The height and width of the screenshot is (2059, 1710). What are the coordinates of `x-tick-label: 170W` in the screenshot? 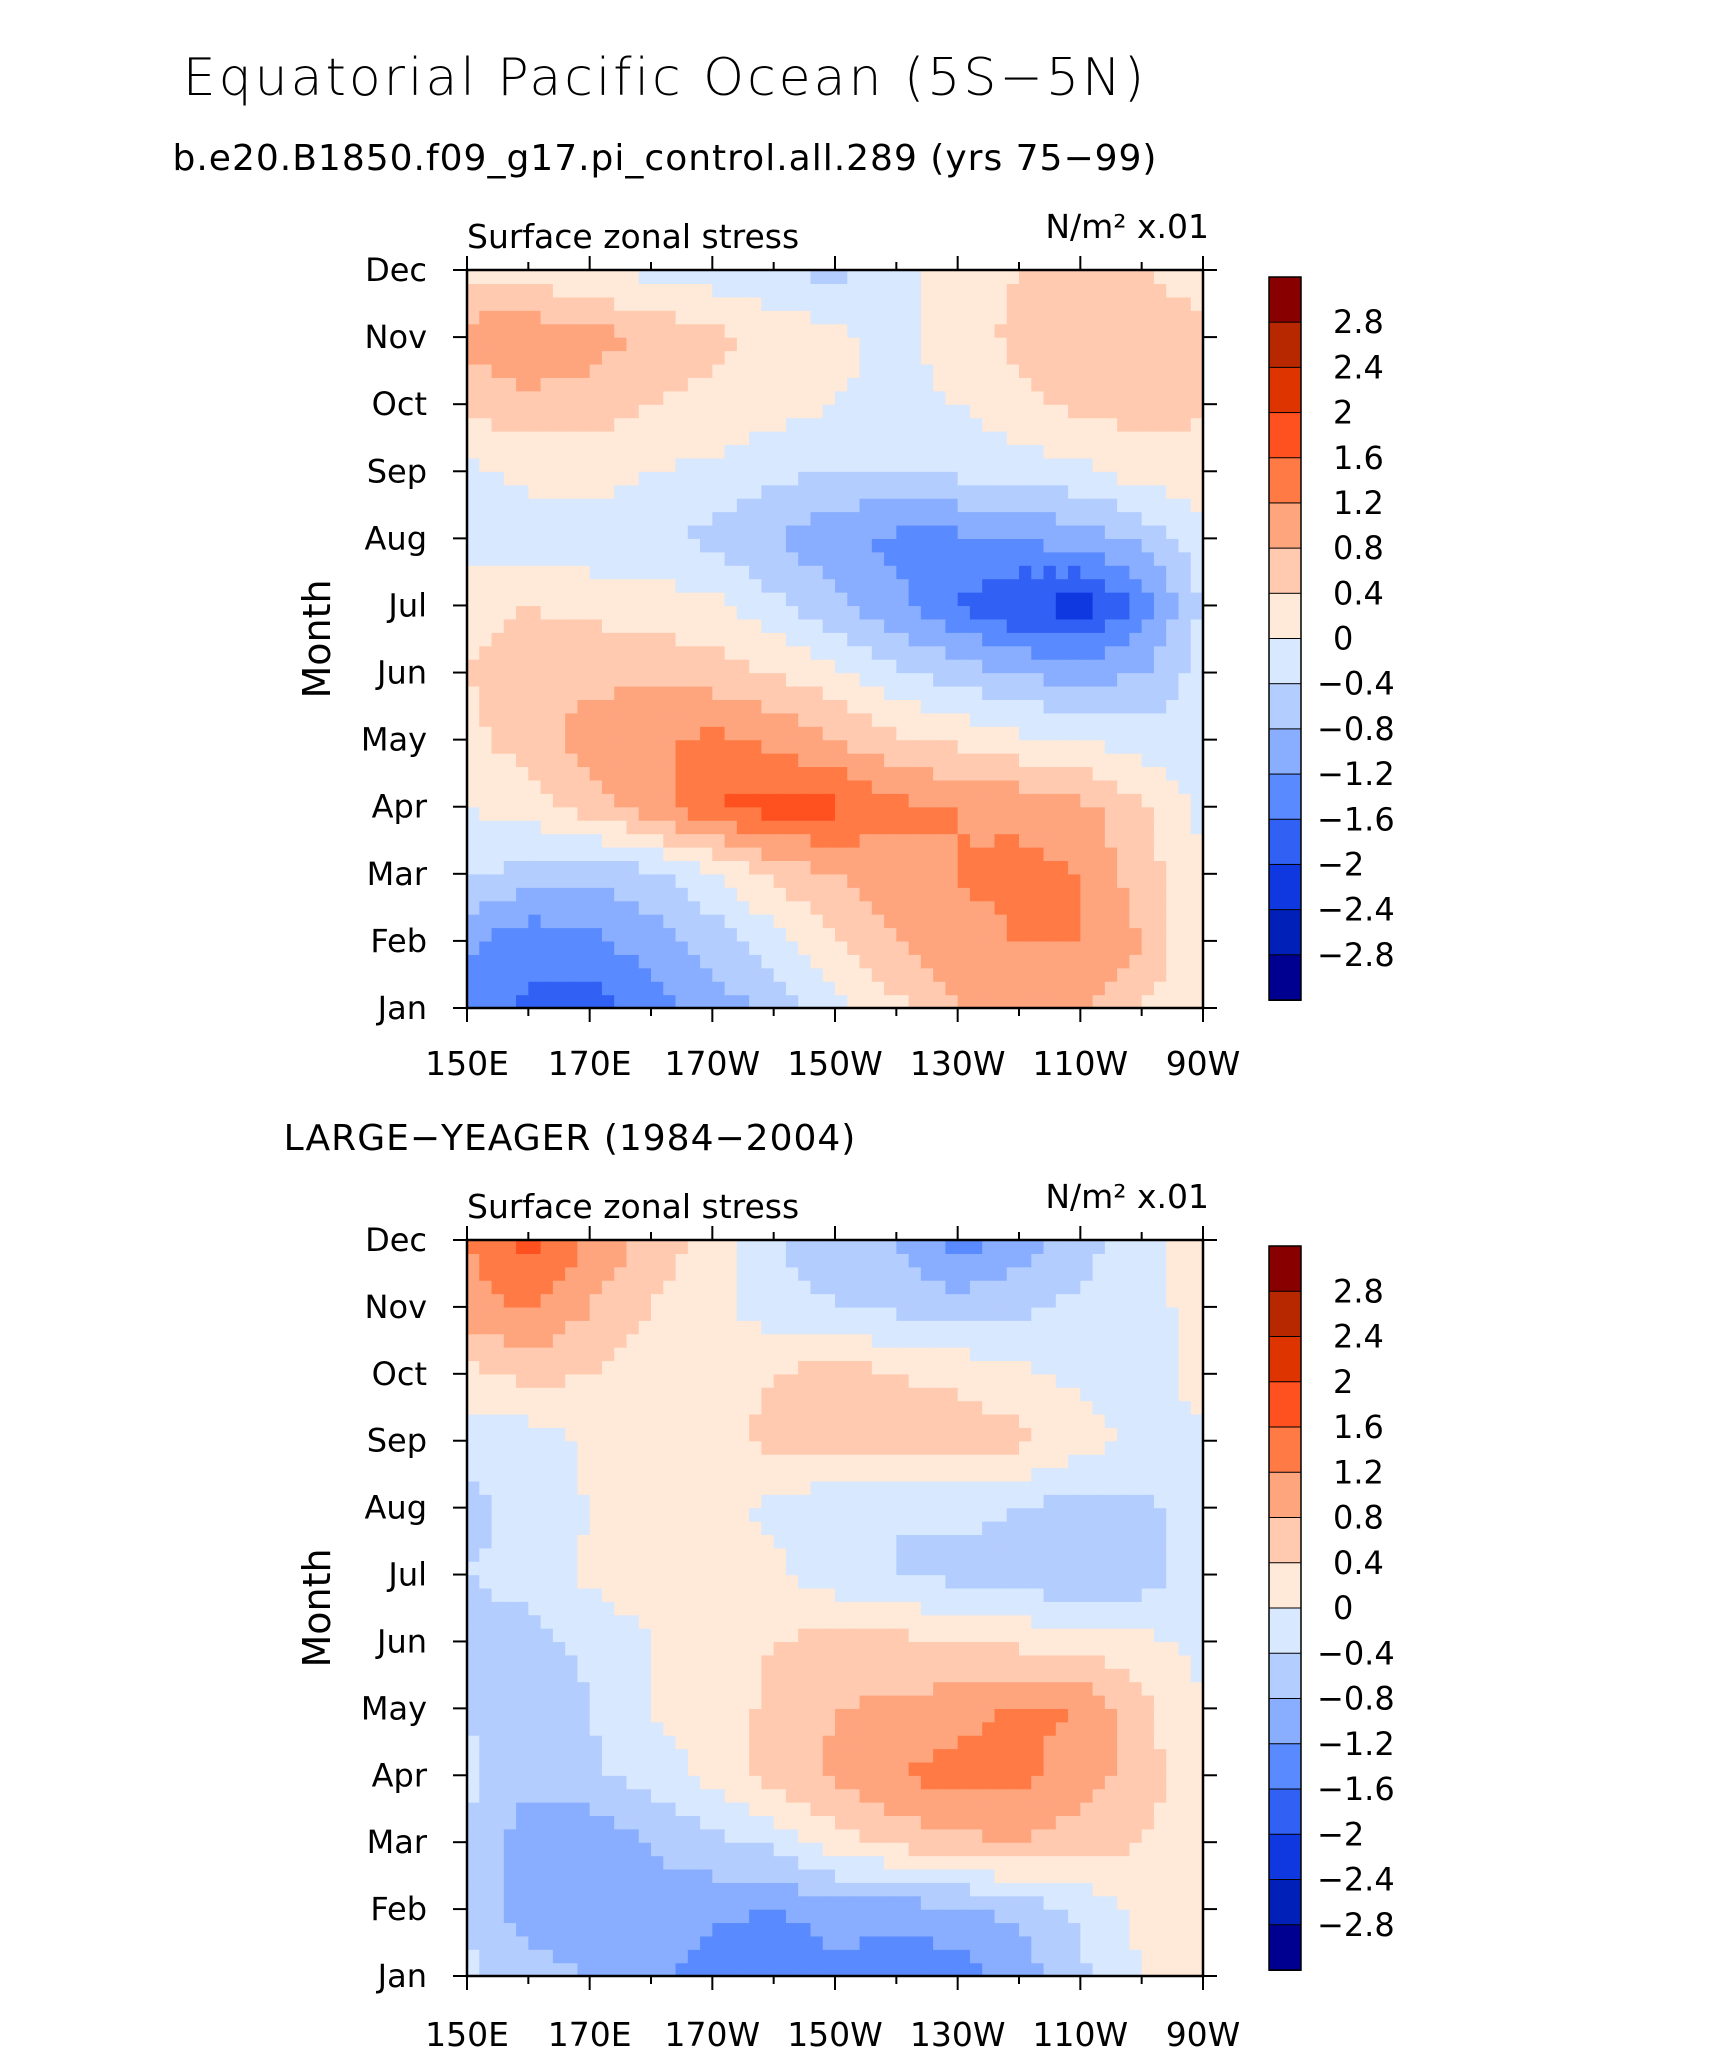 It's located at (713, 1063).